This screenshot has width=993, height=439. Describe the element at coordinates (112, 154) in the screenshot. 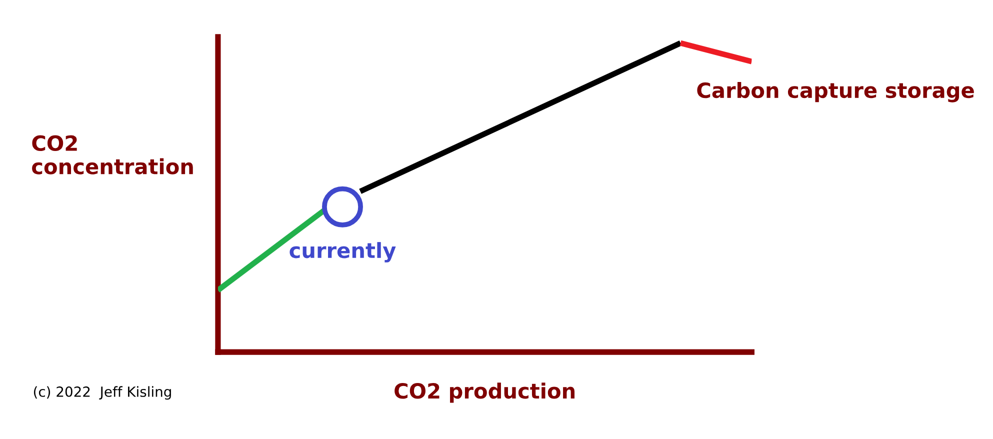

I see `y-axis-title: CO2 concentration` at that location.